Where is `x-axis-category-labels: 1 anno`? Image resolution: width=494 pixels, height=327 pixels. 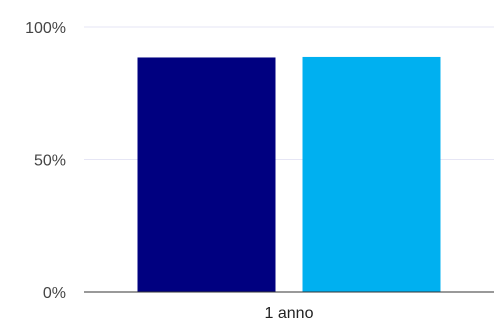 x-axis-category-labels: 1 anno is located at coordinates (289, 313).